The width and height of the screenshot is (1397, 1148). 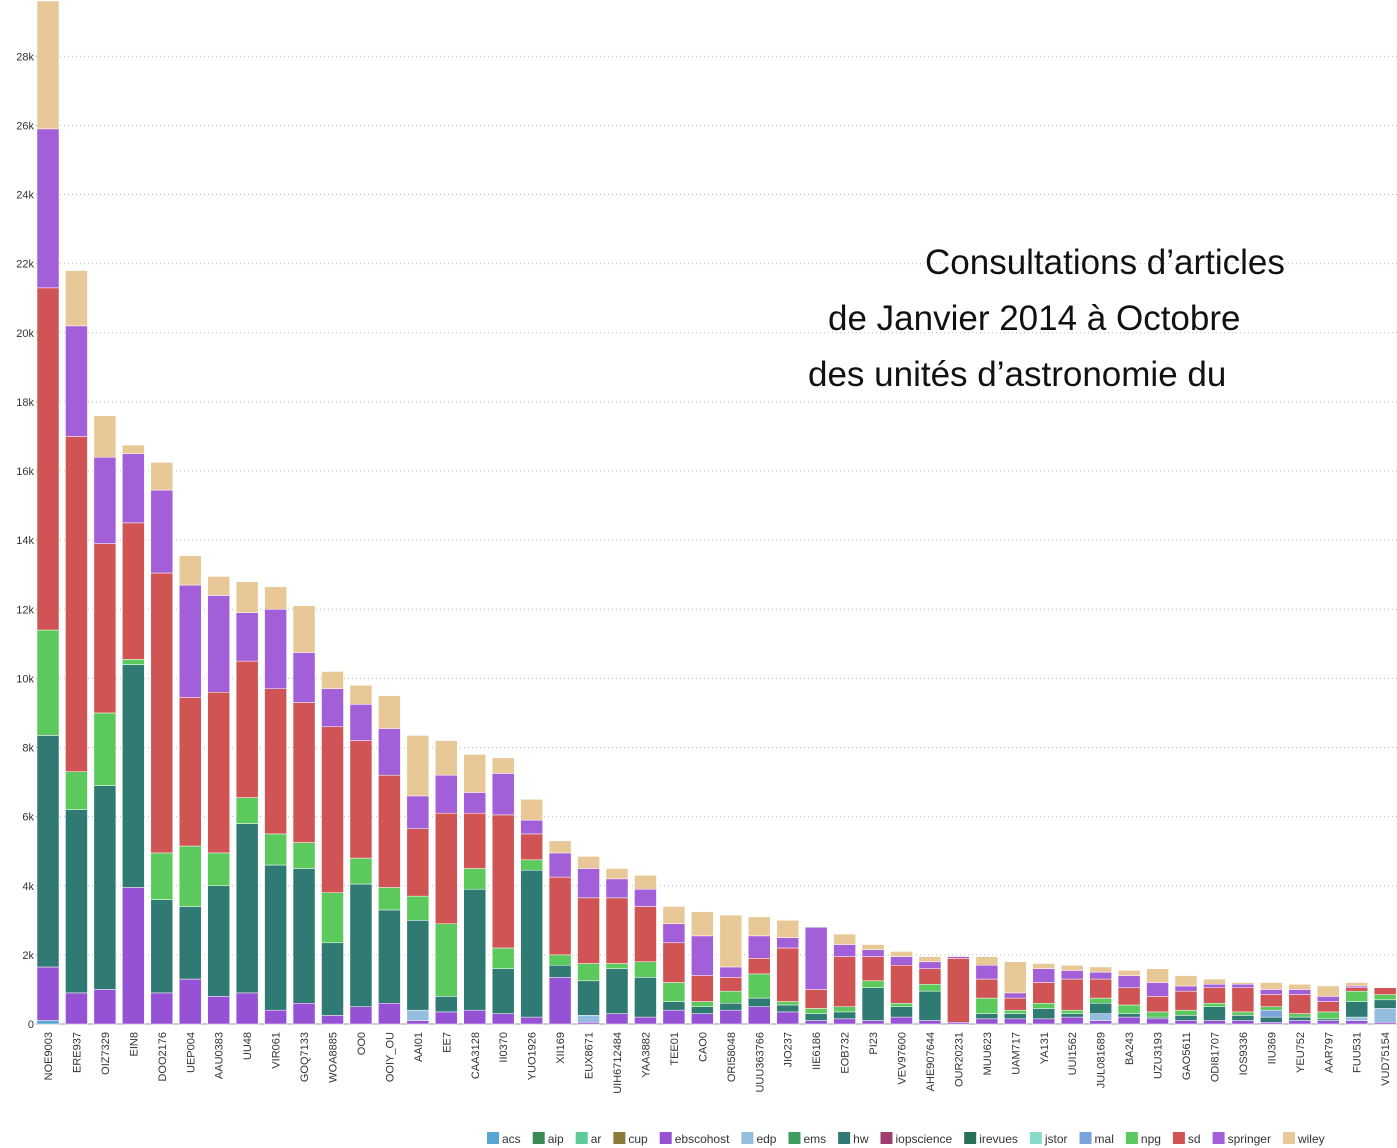 What do you see at coordinates (511, 1139) in the screenshot?
I see `legend-label: acs` at bounding box center [511, 1139].